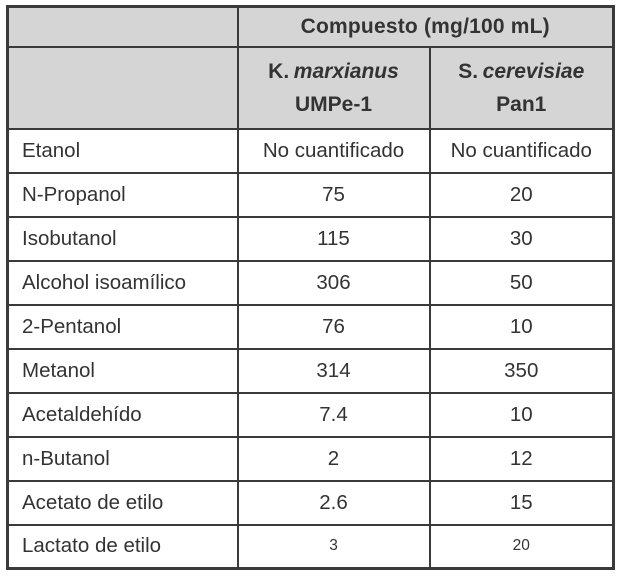 This screenshot has width=618, height=581. Describe the element at coordinates (122, 370) in the screenshot. I see `compound-name: Metanol` at that location.